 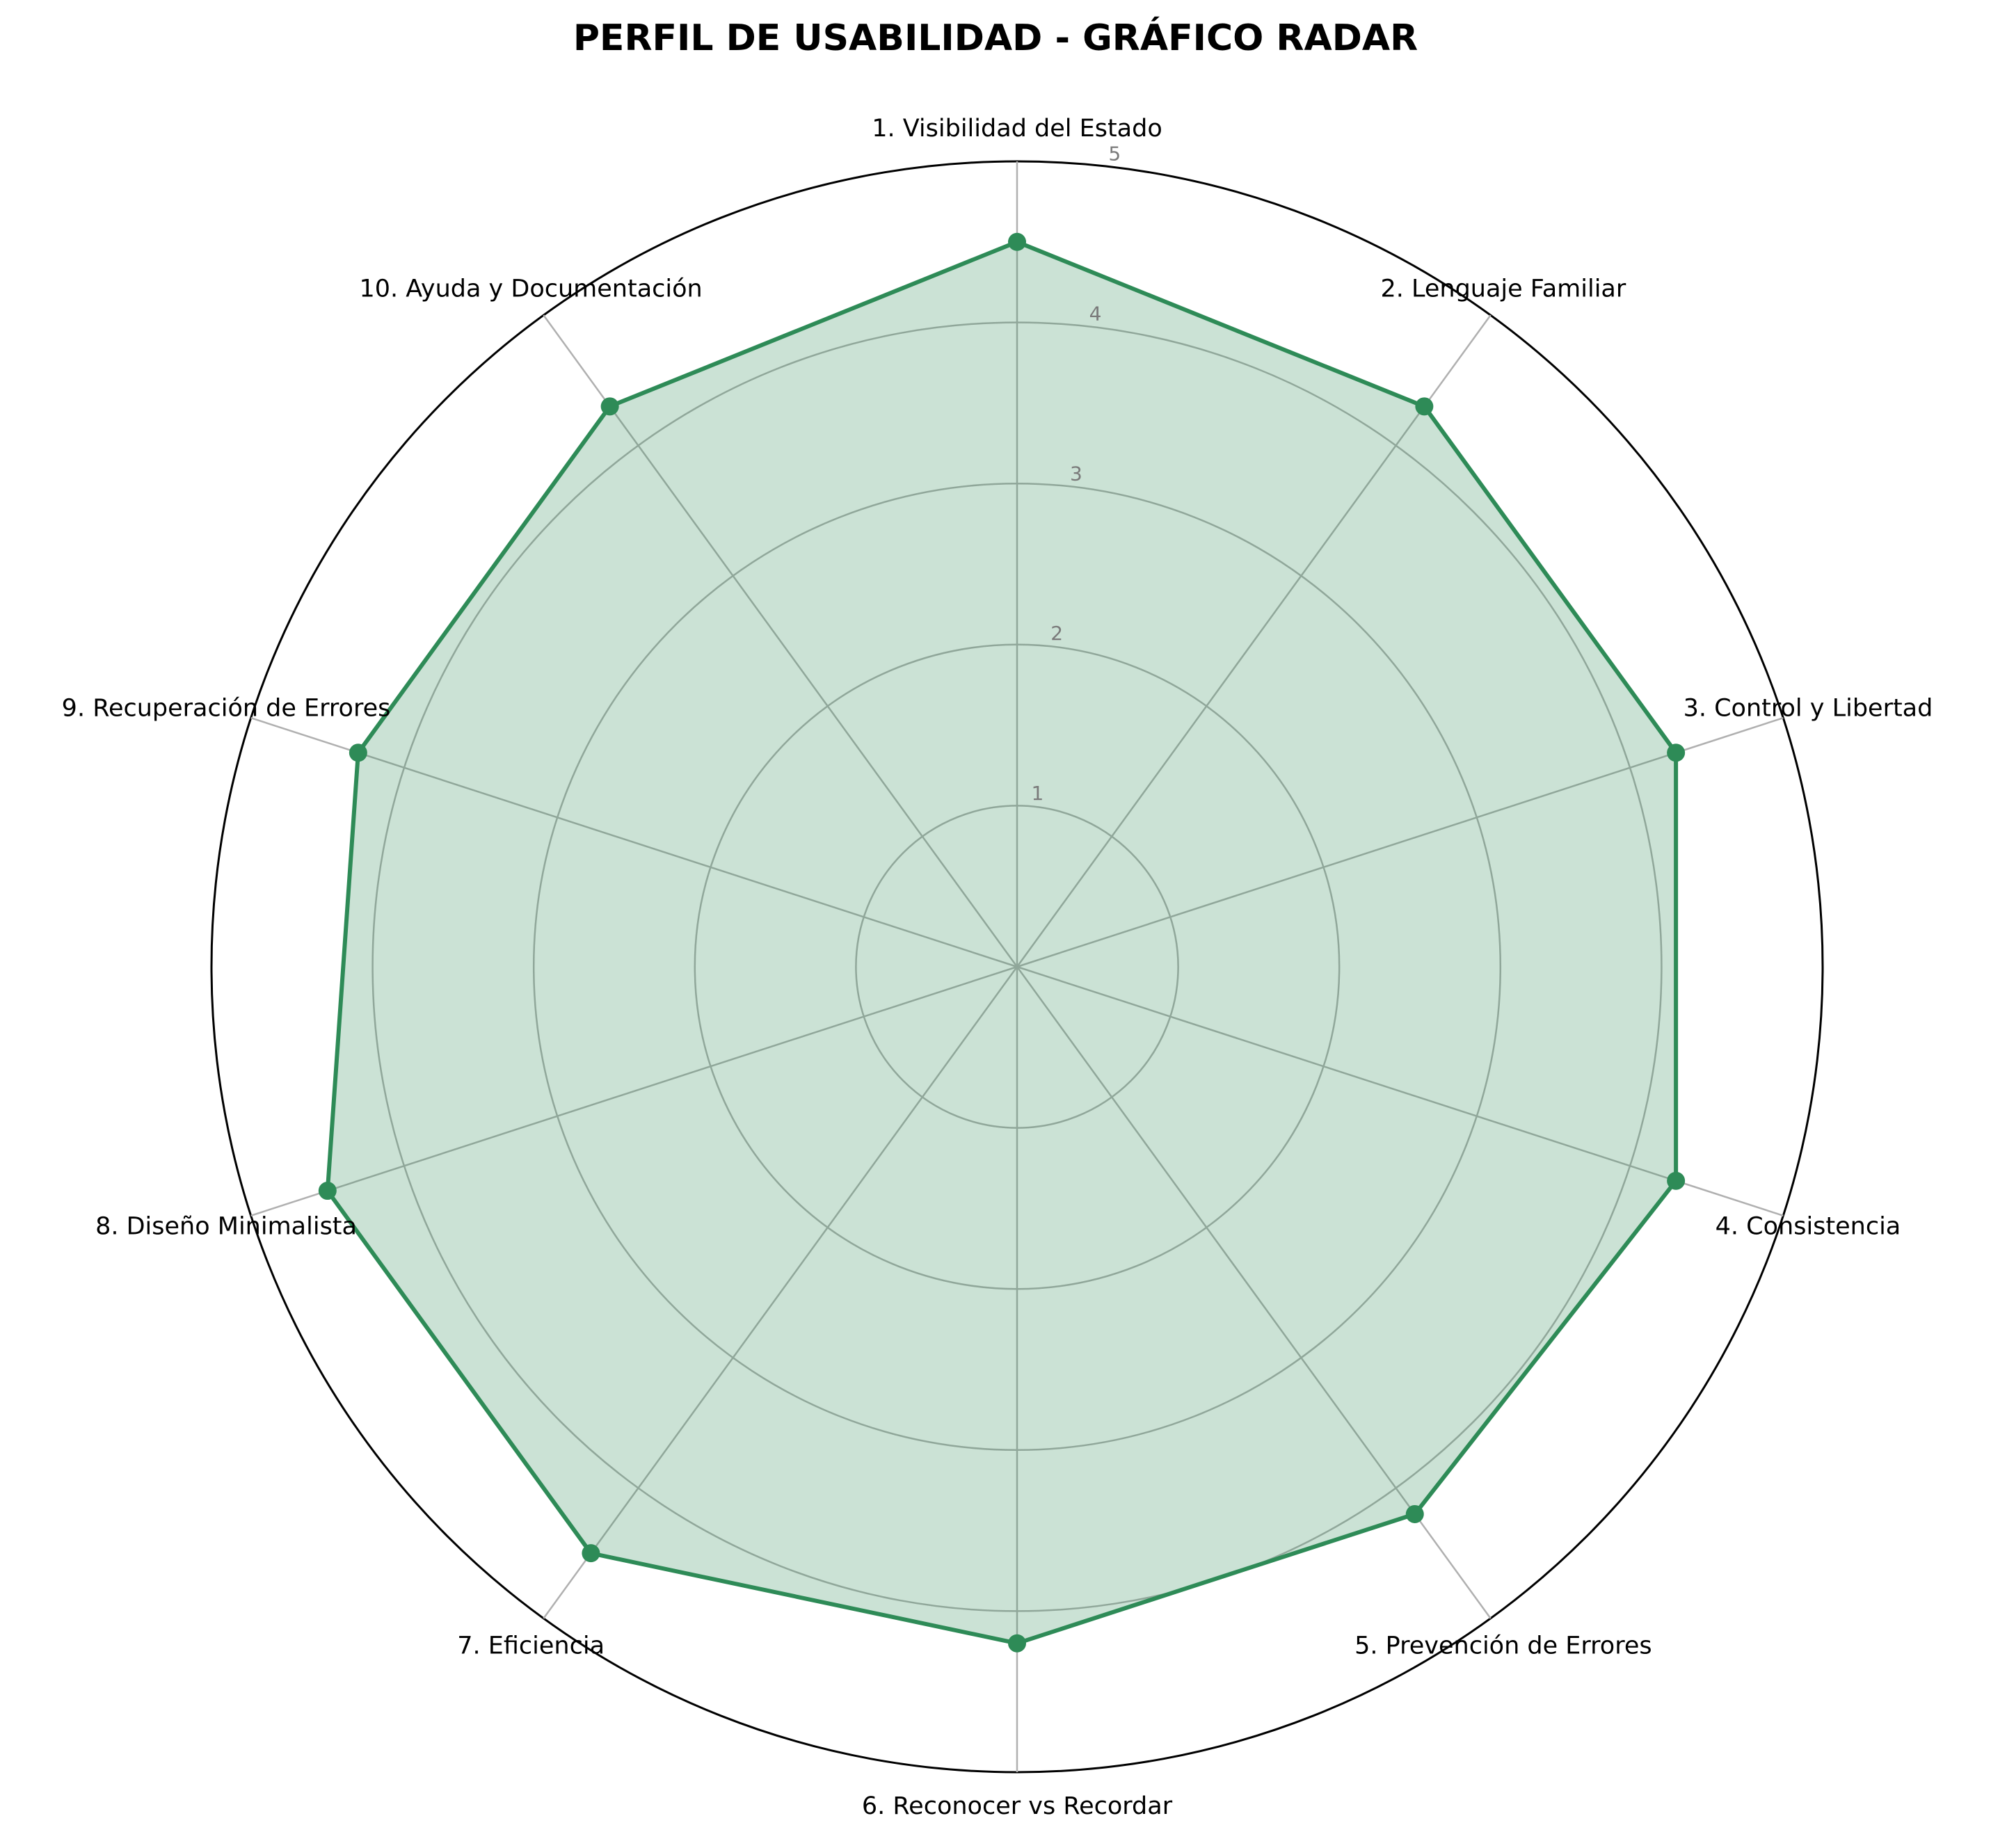 I want to click on category-label-8: 8. Diseño Minimalista, so click(x=226, y=1227).